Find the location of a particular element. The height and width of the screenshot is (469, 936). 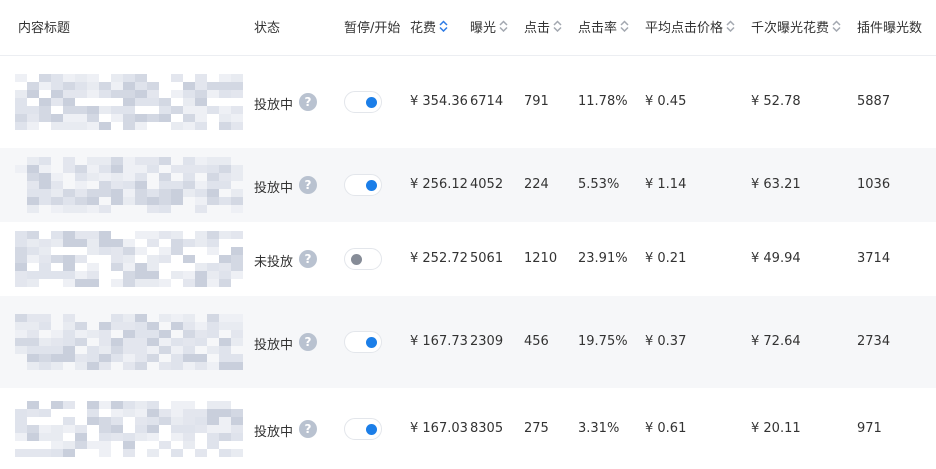

cell-value: ¥ 52.78 is located at coordinates (776, 101).